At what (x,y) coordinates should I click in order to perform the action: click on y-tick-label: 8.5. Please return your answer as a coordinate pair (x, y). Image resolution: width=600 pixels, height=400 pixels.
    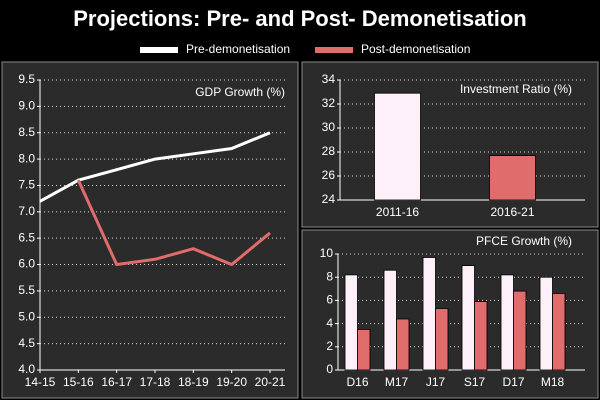
    Looking at the image, I should click on (26, 132).